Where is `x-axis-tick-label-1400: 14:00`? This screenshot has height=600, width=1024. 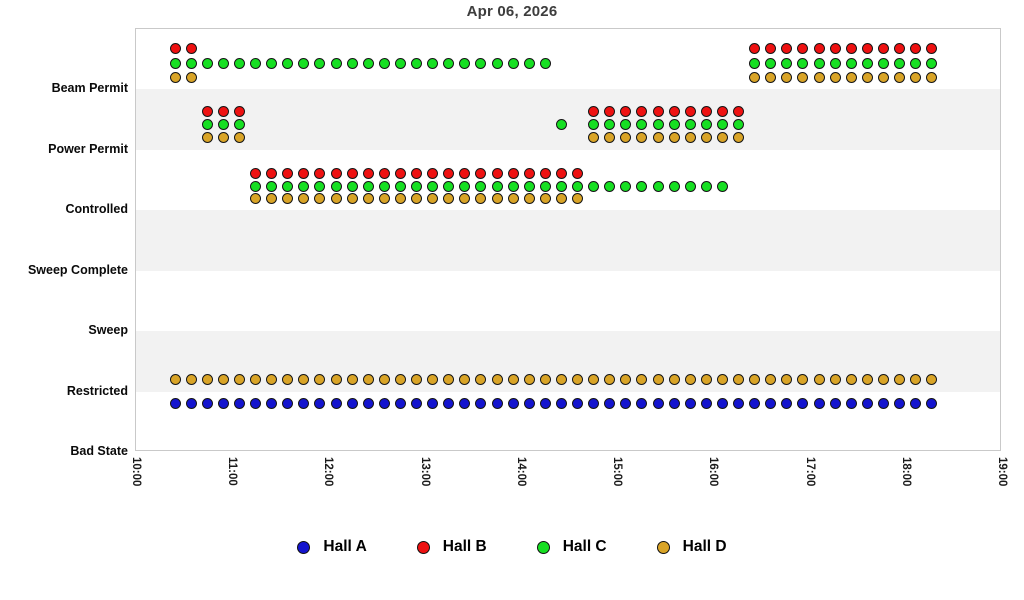 x-axis-tick-label-1400: 14:00 is located at coordinates (520, 472).